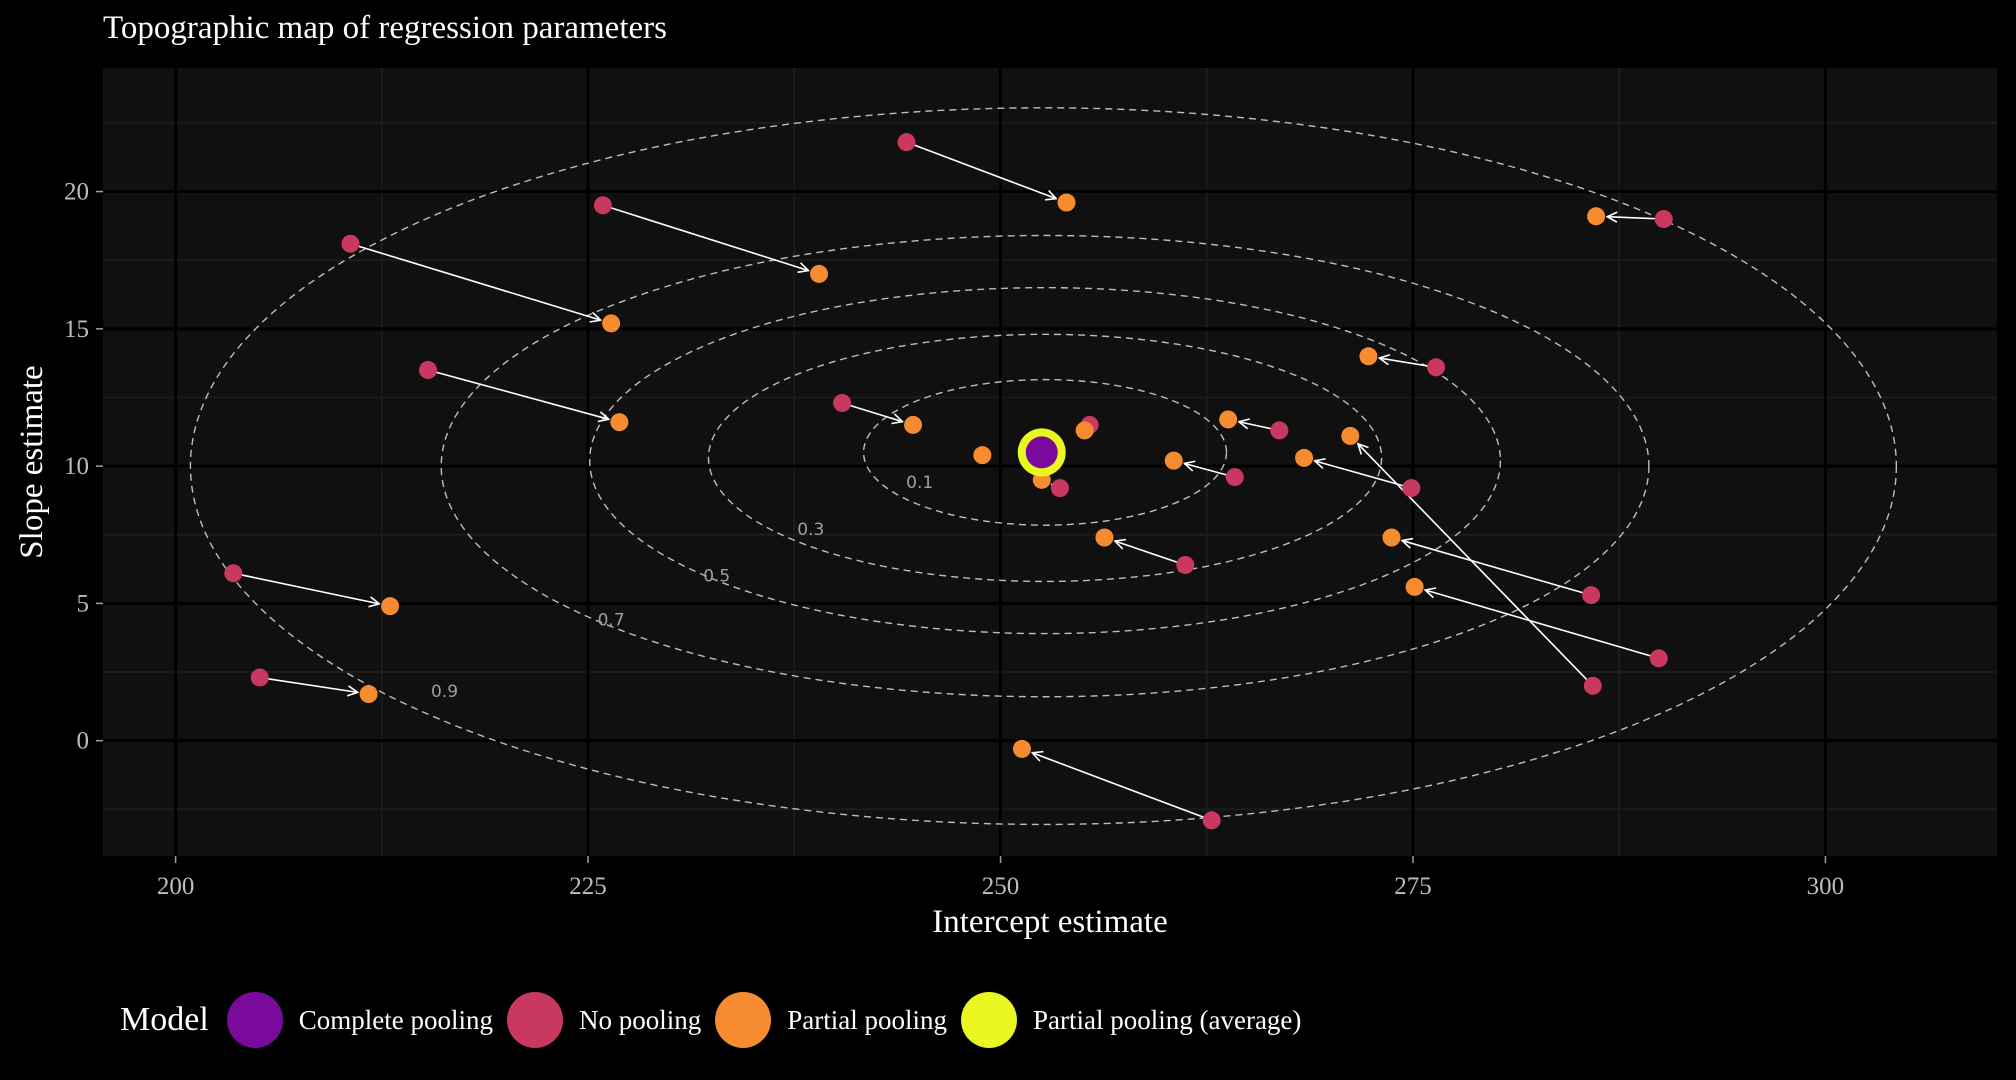  I want to click on contour-label-0.5: 0.5, so click(716, 576).